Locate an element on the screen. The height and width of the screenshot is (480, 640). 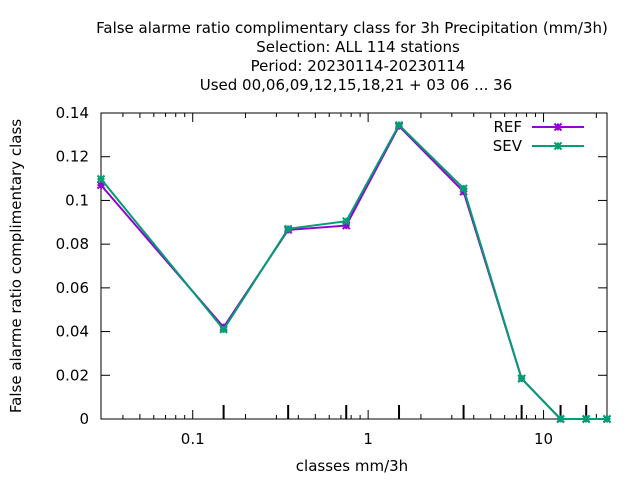
x-tick-label: 0.1 is located at coordinates (193, 439).